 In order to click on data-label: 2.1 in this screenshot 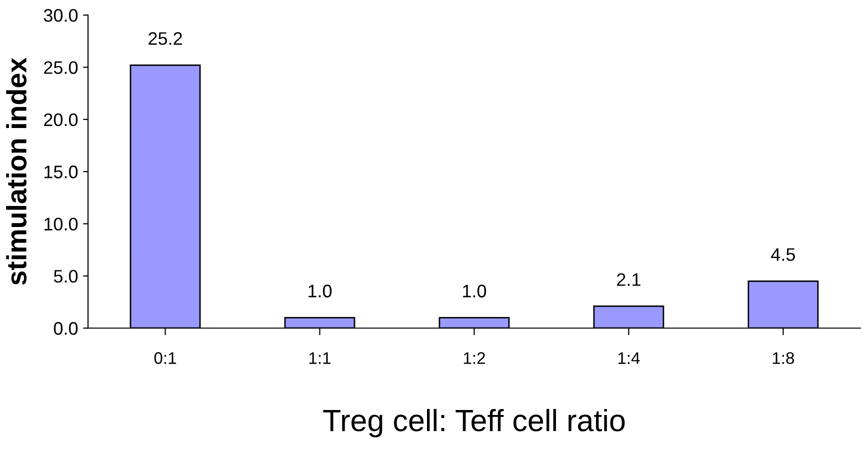, I will do `click(628, 279)`.